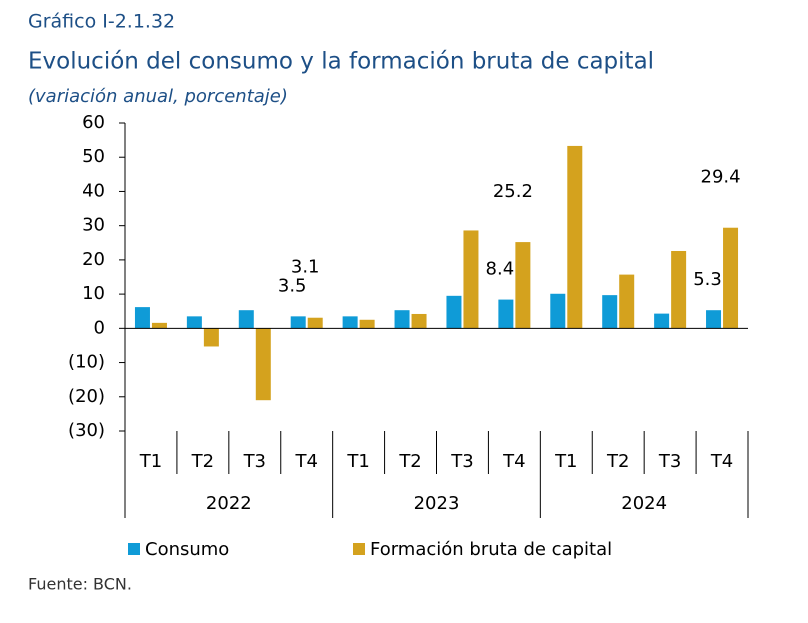 Image resolution: width=808 pixels, height=623 pixels. I want to click on data-label: 8.4, so click(500, 269).